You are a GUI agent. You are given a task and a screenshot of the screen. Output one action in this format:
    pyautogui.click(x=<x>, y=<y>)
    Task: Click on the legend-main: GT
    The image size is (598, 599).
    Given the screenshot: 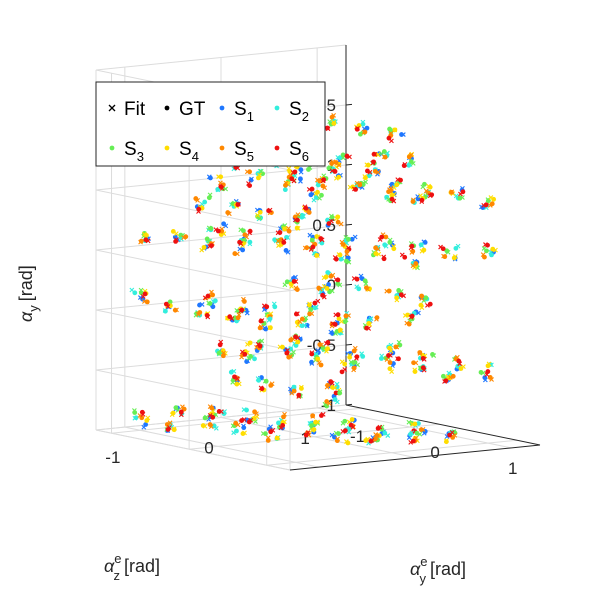 What is the action you would take?
    pyautogui.click(x=192, y=109)
    